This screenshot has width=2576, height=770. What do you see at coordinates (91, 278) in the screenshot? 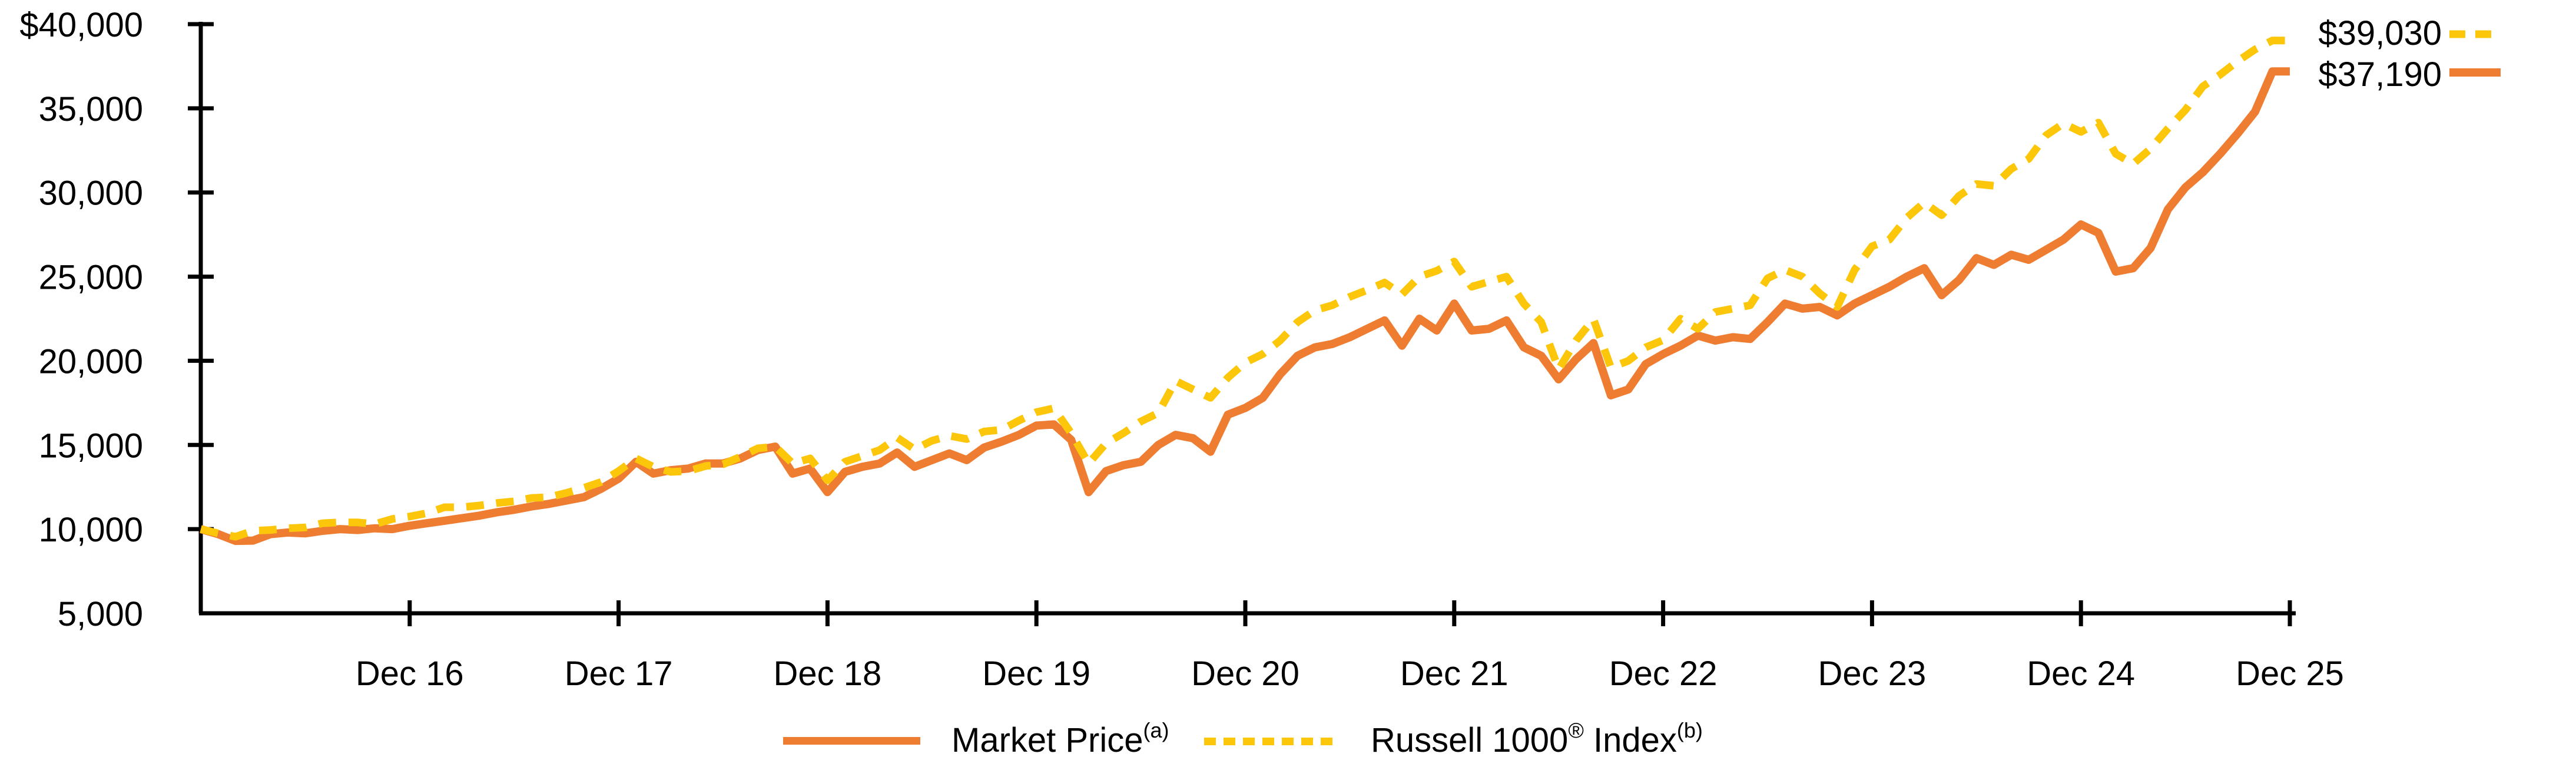
I see `y-axis-tick-label: 25,000` at bounding box center [91, 278].